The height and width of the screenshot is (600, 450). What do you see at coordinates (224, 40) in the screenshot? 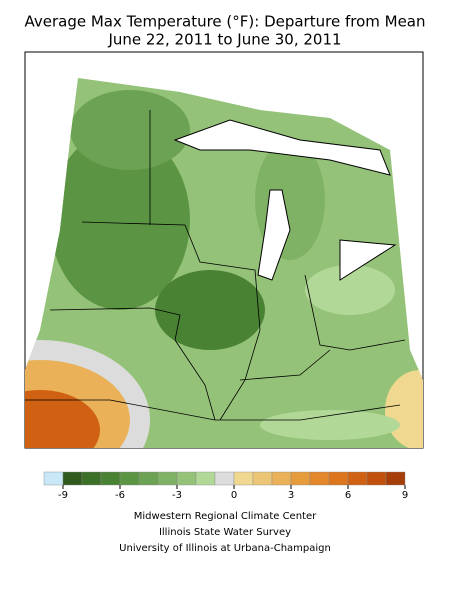
I see `subtitle: June 22, 2011 to June 30, 2011` at bounding box center [224, 40].